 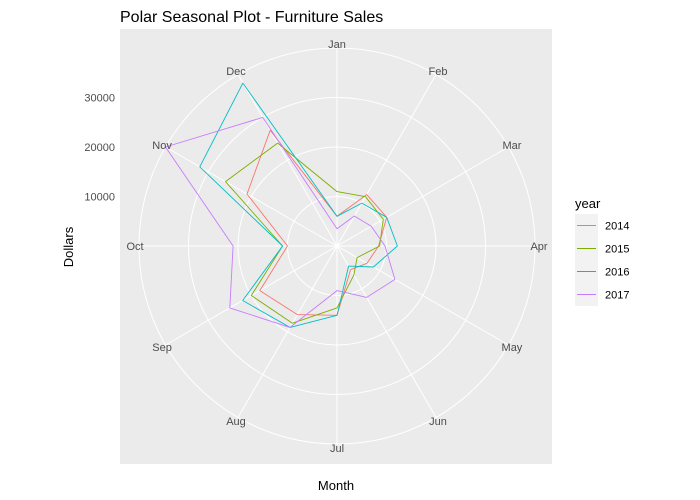 What do you see at coordinates (617, 296) in the screenshot?
I see `legend-label: 2017` at bounding box center [617, 296].